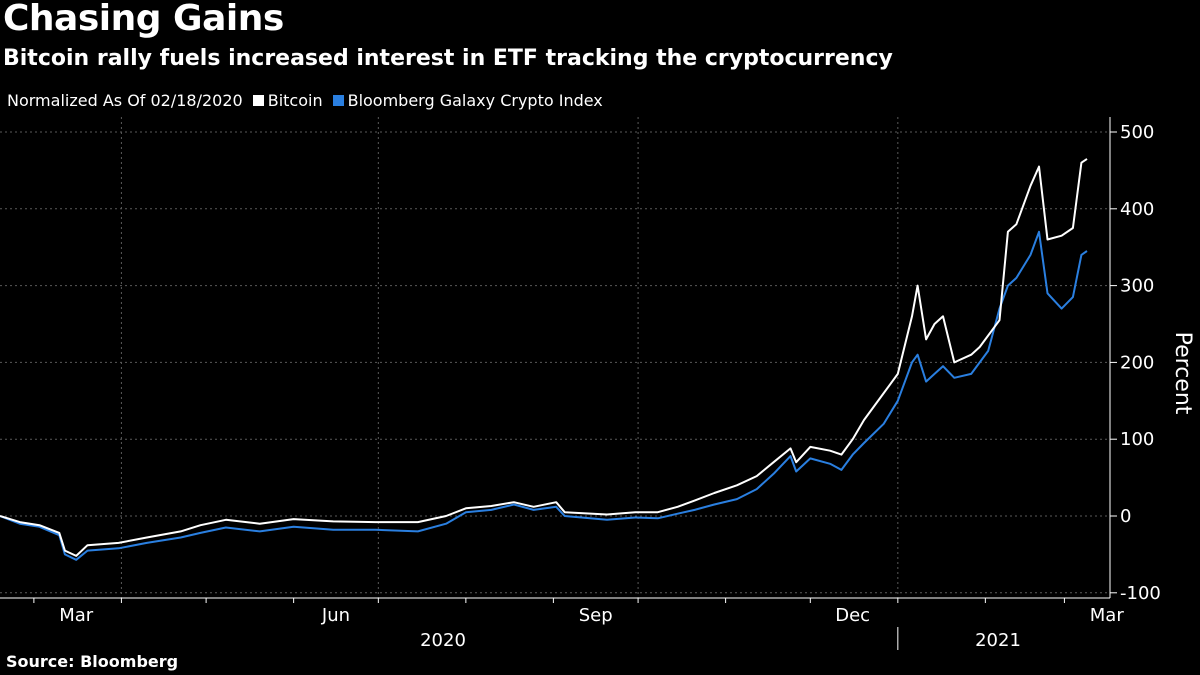 The height and width of the screenshot is (675, 1200). What do you see at coordinates (443, 640) in the screenshot?
I see `x-year-label: 2020` at bounding box center [443, 640].